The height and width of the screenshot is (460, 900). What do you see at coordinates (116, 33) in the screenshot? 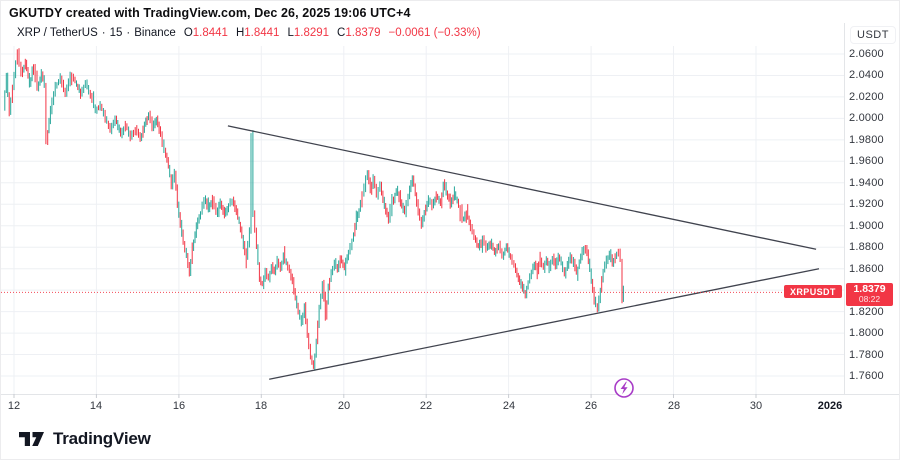
I see `interval-value: 15` at bounding box center [116, 33].